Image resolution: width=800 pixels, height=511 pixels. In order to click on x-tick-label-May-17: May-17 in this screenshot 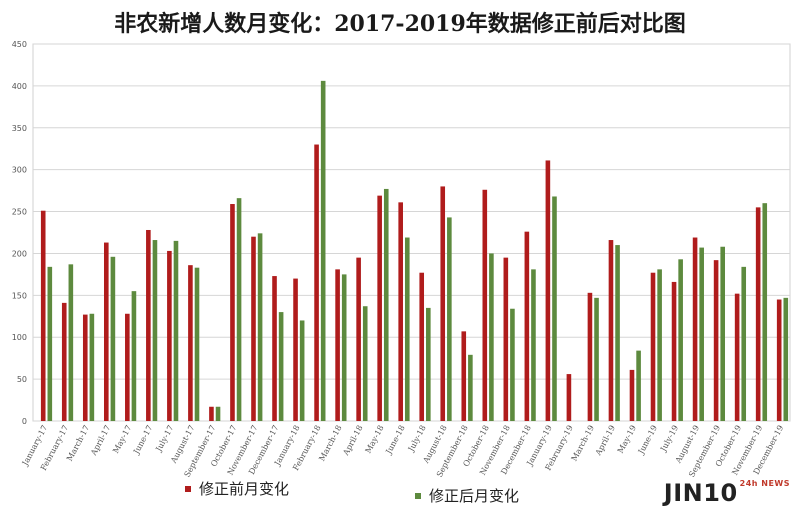, I will do `click(122, 439)`.